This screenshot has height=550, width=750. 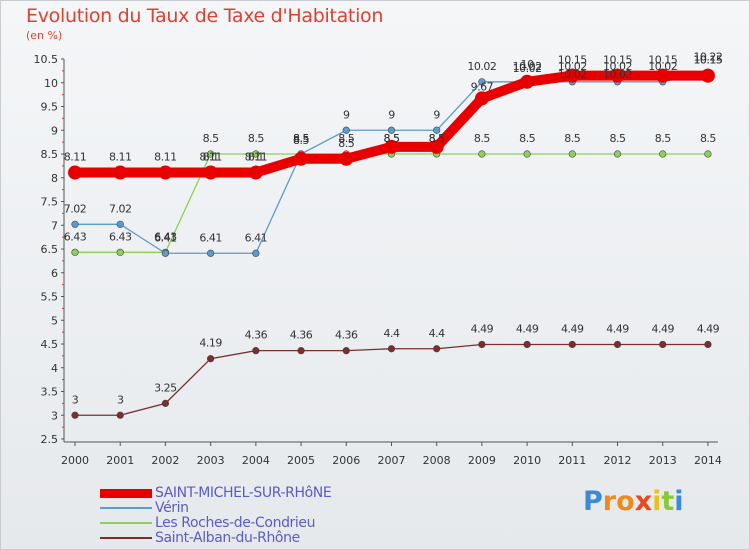 I want to click on data-label-overlap: 10.15, so click(x=707, y=60).